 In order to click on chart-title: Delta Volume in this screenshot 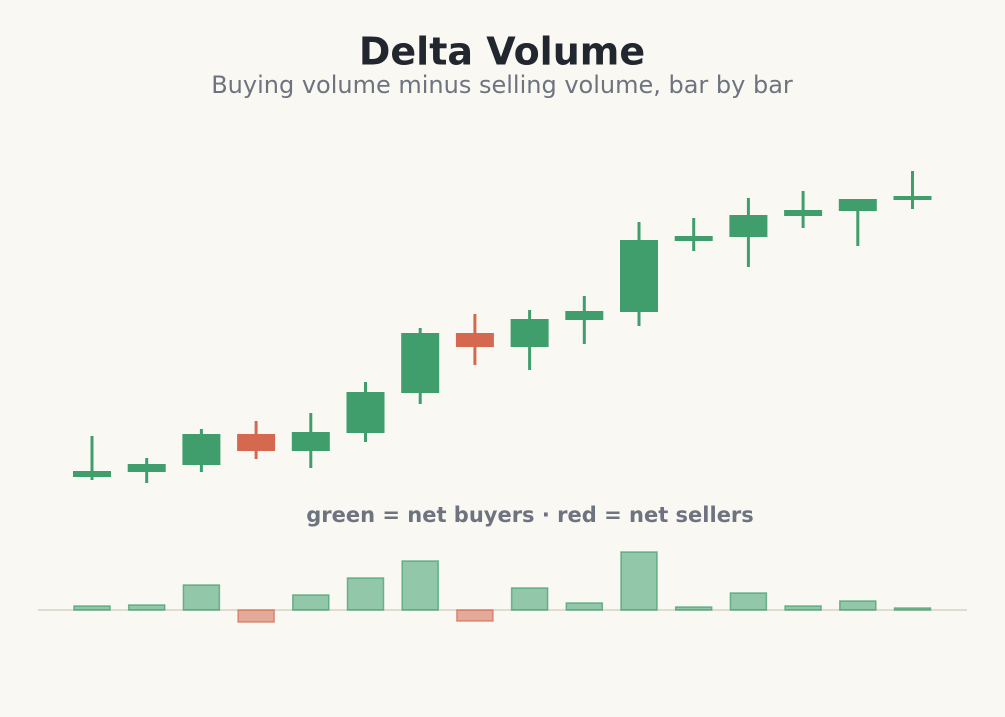, I will do `click(502, 52)`.